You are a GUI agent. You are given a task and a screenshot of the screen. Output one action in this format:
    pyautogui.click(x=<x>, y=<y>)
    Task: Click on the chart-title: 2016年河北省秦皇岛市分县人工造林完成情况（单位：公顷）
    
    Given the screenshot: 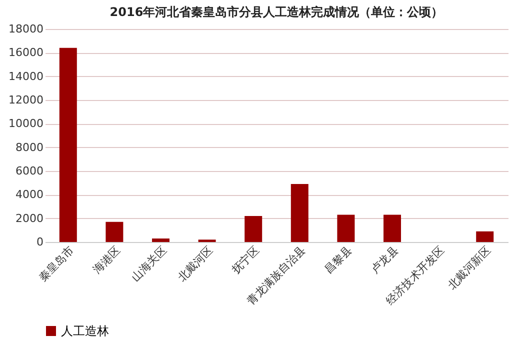 What is the action you would take?
    pyautogui.click(x=277, y=12)
    